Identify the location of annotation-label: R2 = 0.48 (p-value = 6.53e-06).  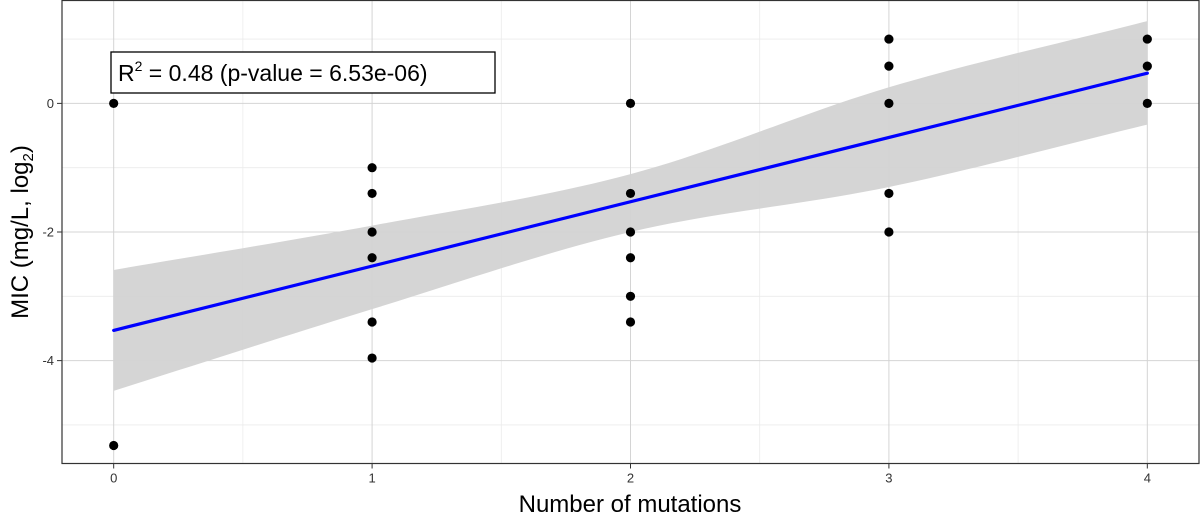
(273, 72).